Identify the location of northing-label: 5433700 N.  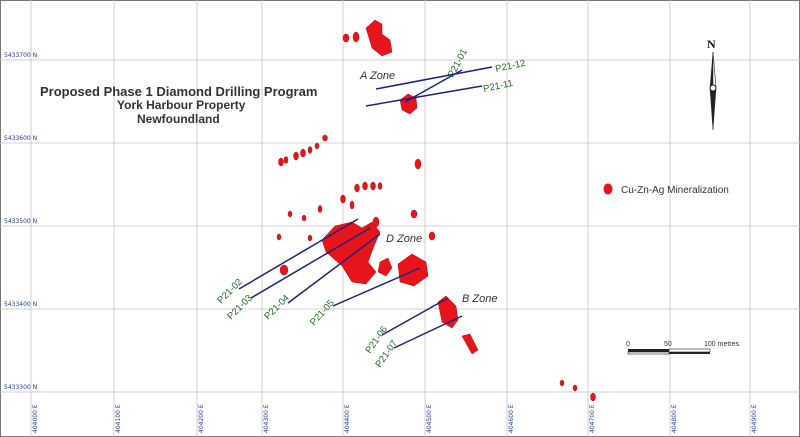
(20, 55).